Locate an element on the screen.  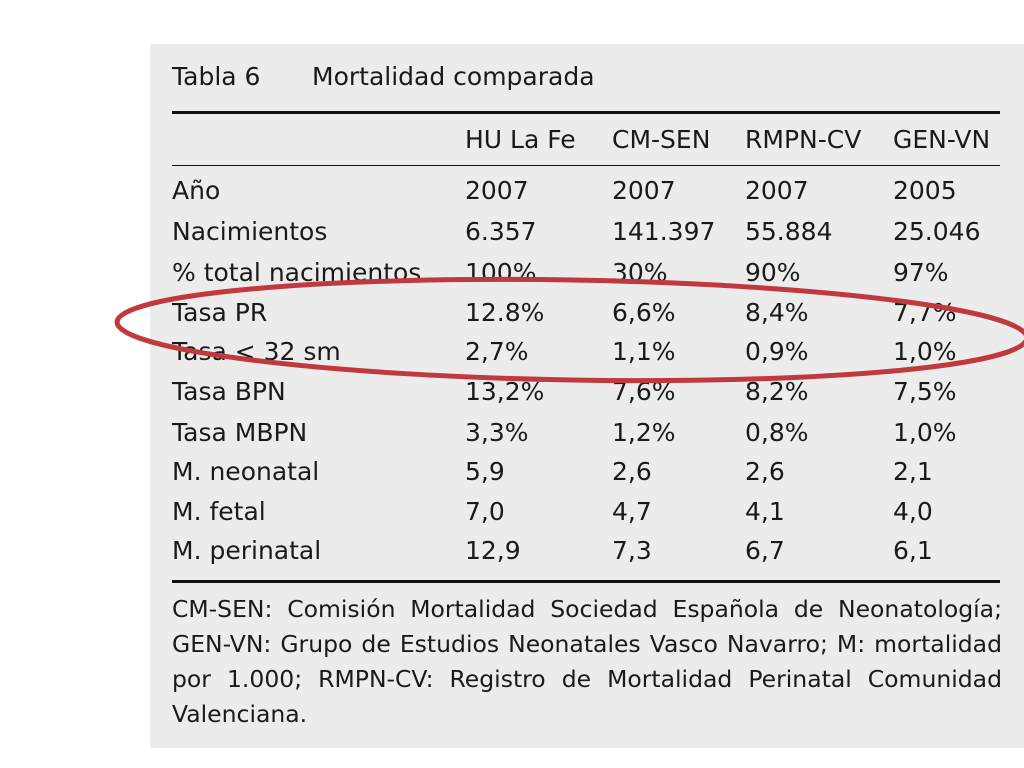
table-cell: 6,6% is located at coordinates (644, 312).